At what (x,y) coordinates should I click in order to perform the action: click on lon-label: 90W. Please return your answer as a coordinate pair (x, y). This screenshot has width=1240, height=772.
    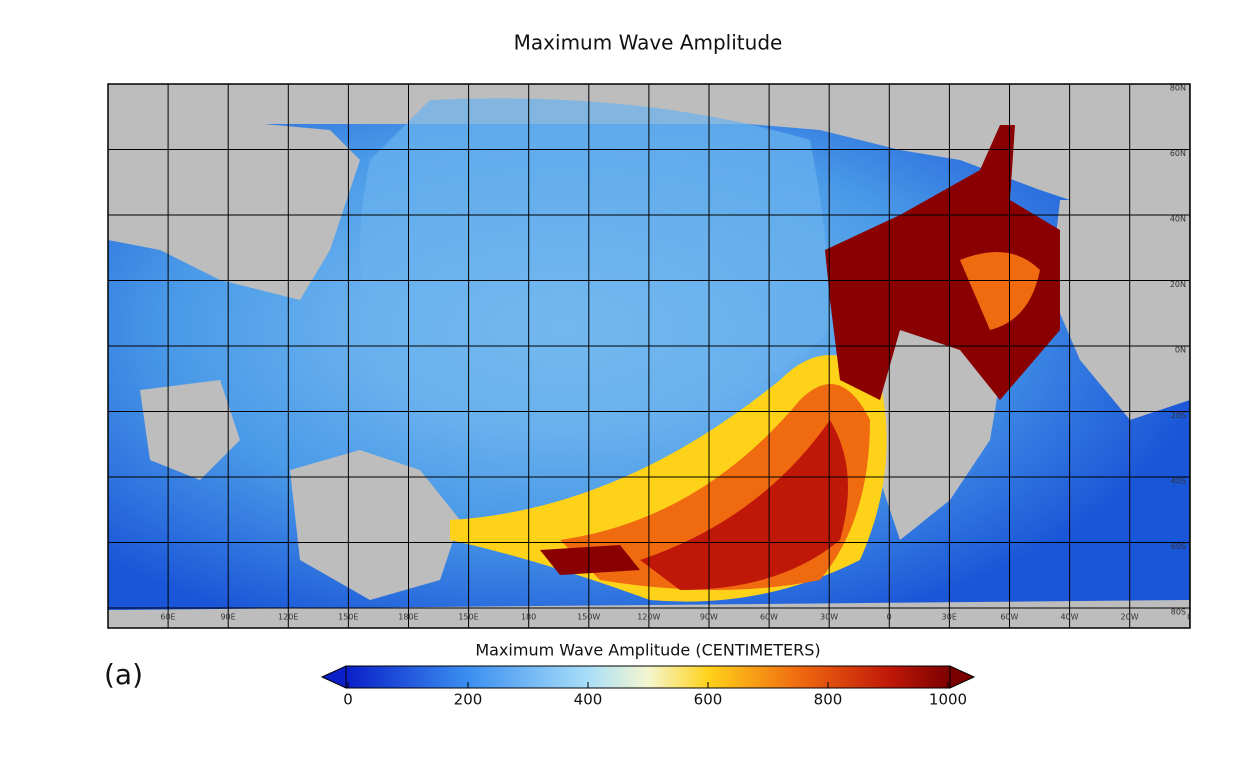
    Looking at the image, I should click on (709, 617).